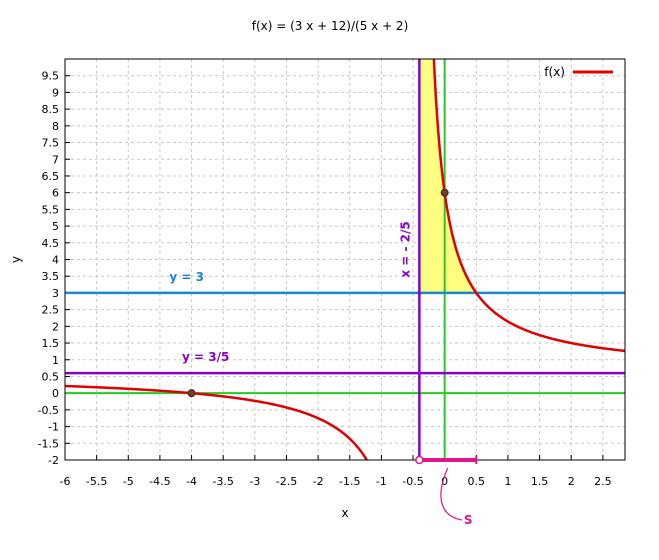 The height and width of the screenshot is (560, 659). Describe the element at coordinates (16, 259) in the screenshot. I see `y-axis-label: y` at that location.